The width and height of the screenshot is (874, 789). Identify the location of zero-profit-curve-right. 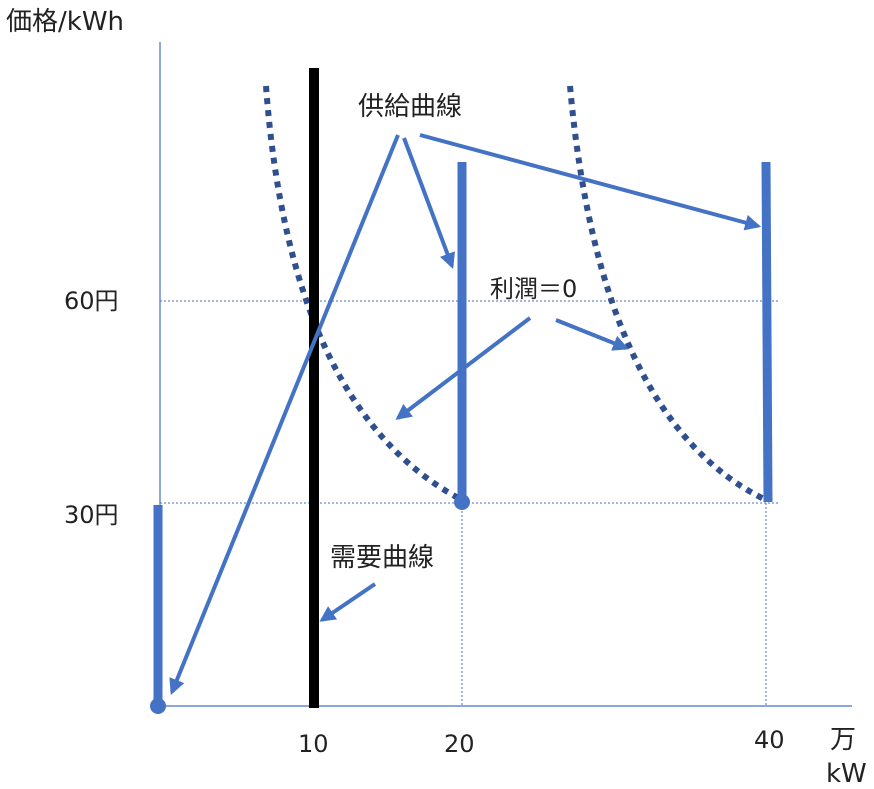
(667, 294).